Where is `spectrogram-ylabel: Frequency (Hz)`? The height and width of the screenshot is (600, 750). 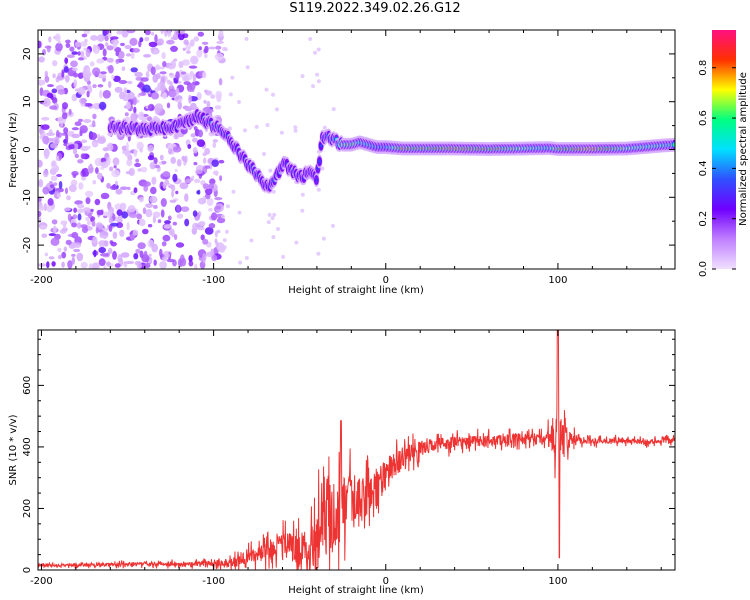
spectrogram-ylabel: Frequency (Hz) is located at coordinates (13, 150).